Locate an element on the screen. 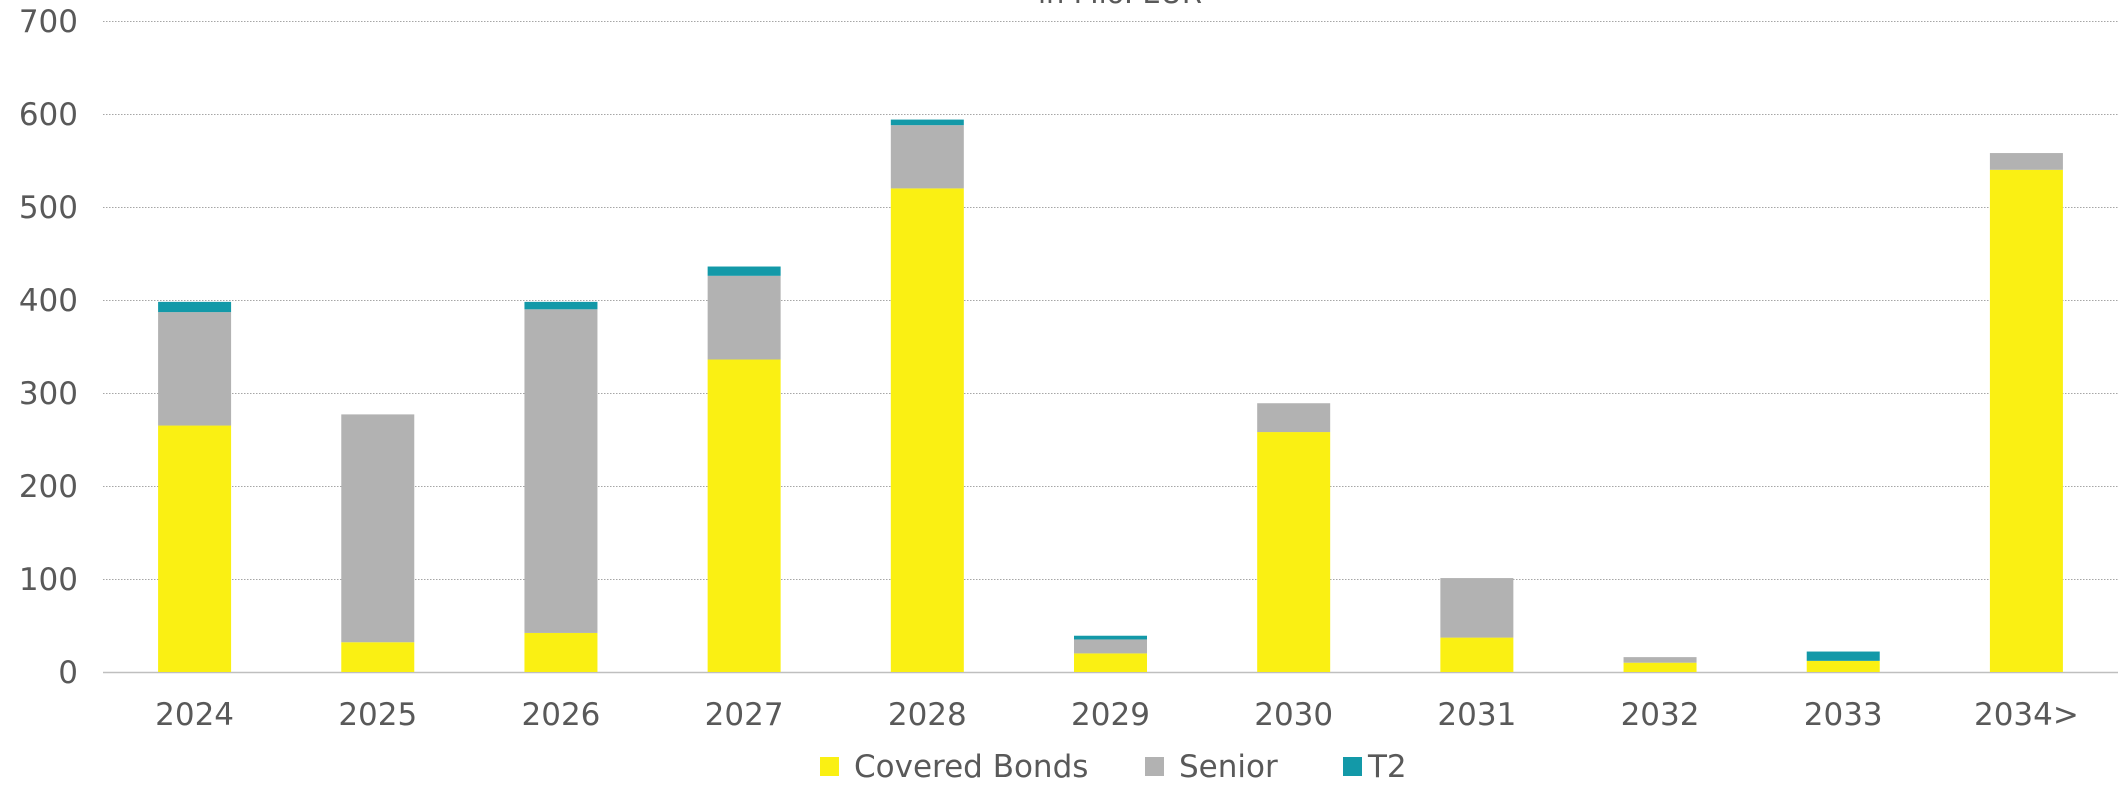  y-tick-label: 500 is located at coordinates (48, 208).